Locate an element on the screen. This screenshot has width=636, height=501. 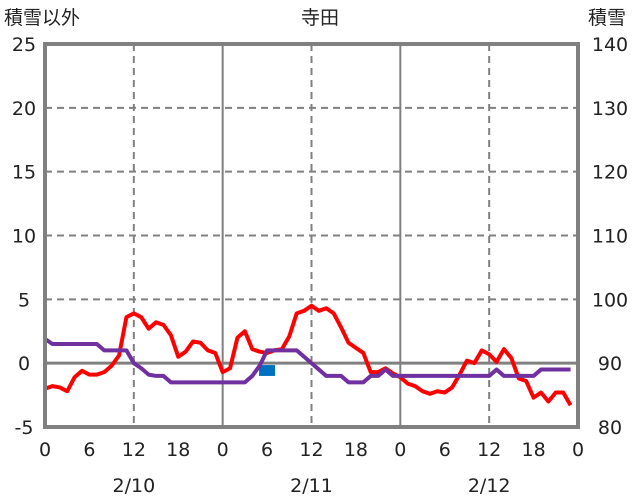
right-tick-label: 90 is located at coordinates (610, 364).